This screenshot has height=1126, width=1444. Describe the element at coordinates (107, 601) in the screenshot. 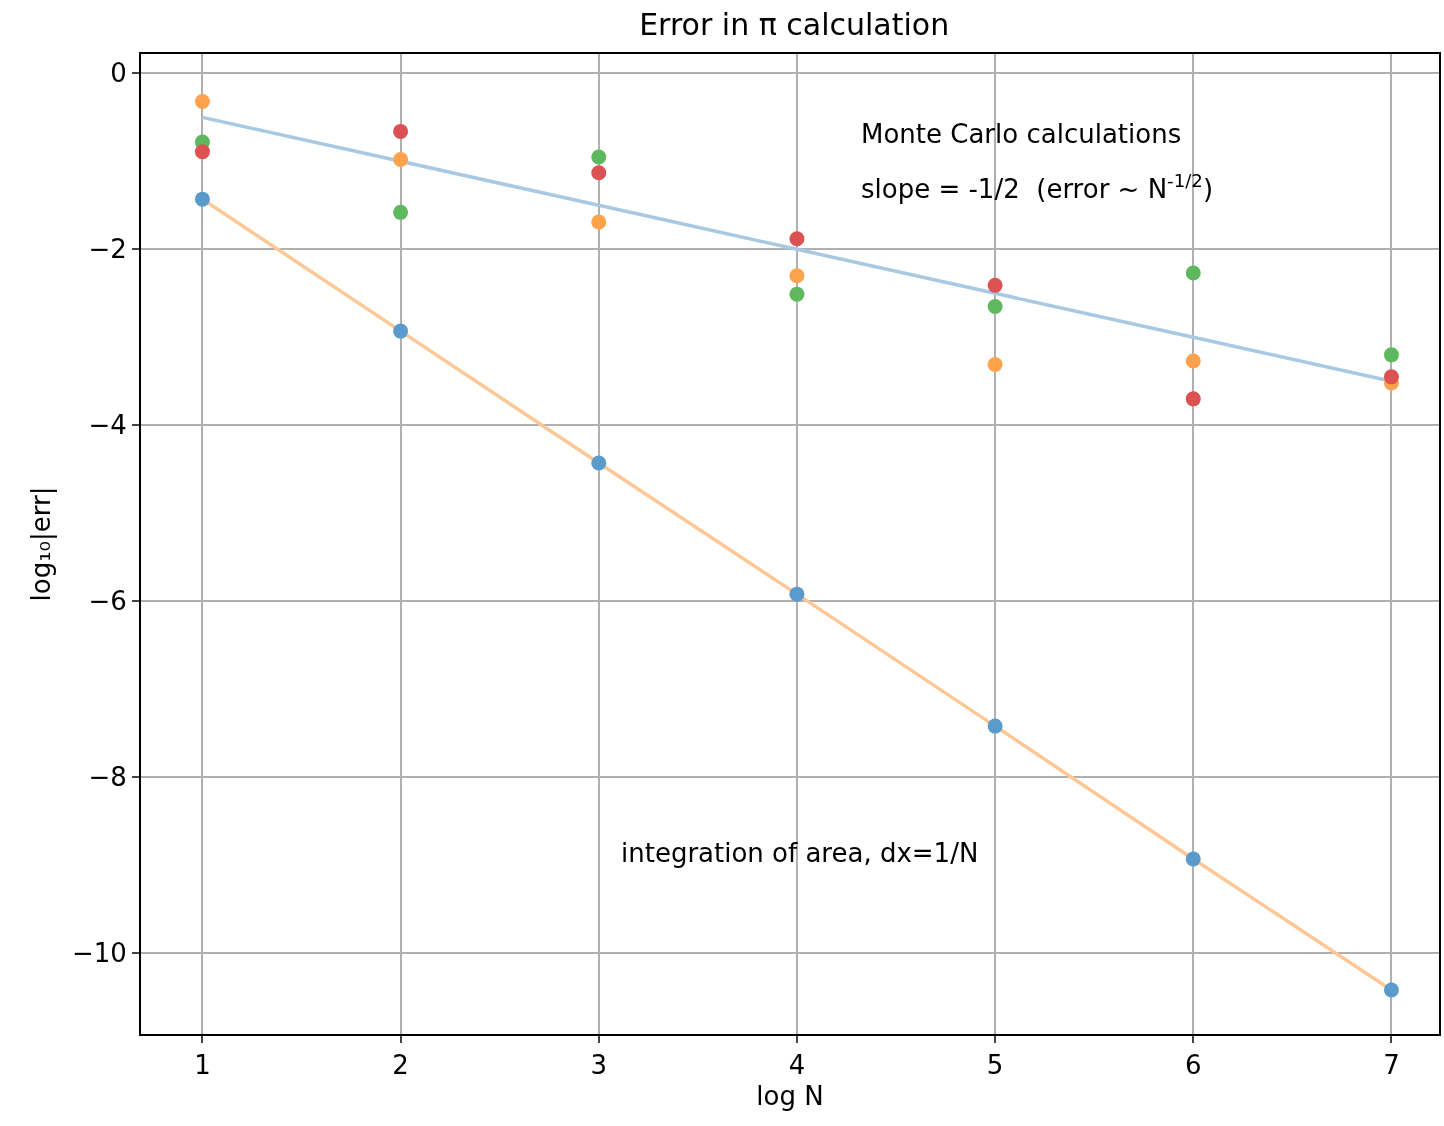

I see `y-tick-label: −6` at that location.